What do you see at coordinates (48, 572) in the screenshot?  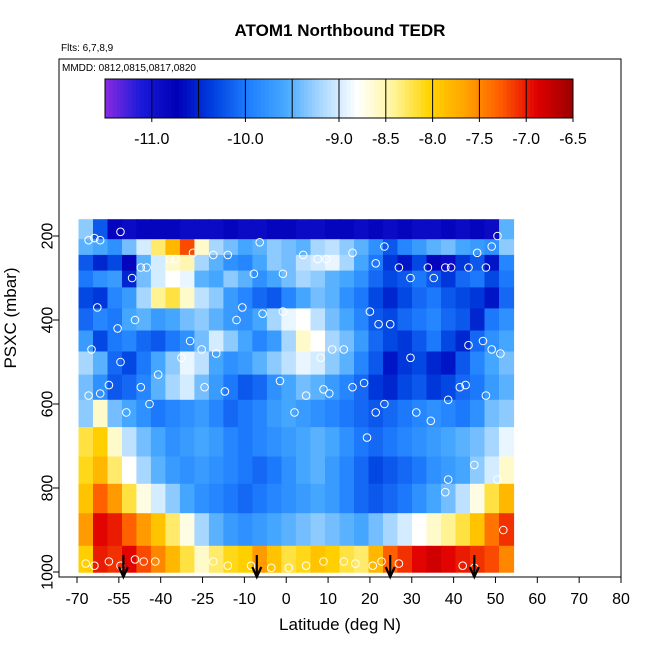 I see `y-tick-label: 1000` at bounding box center [48, 572].